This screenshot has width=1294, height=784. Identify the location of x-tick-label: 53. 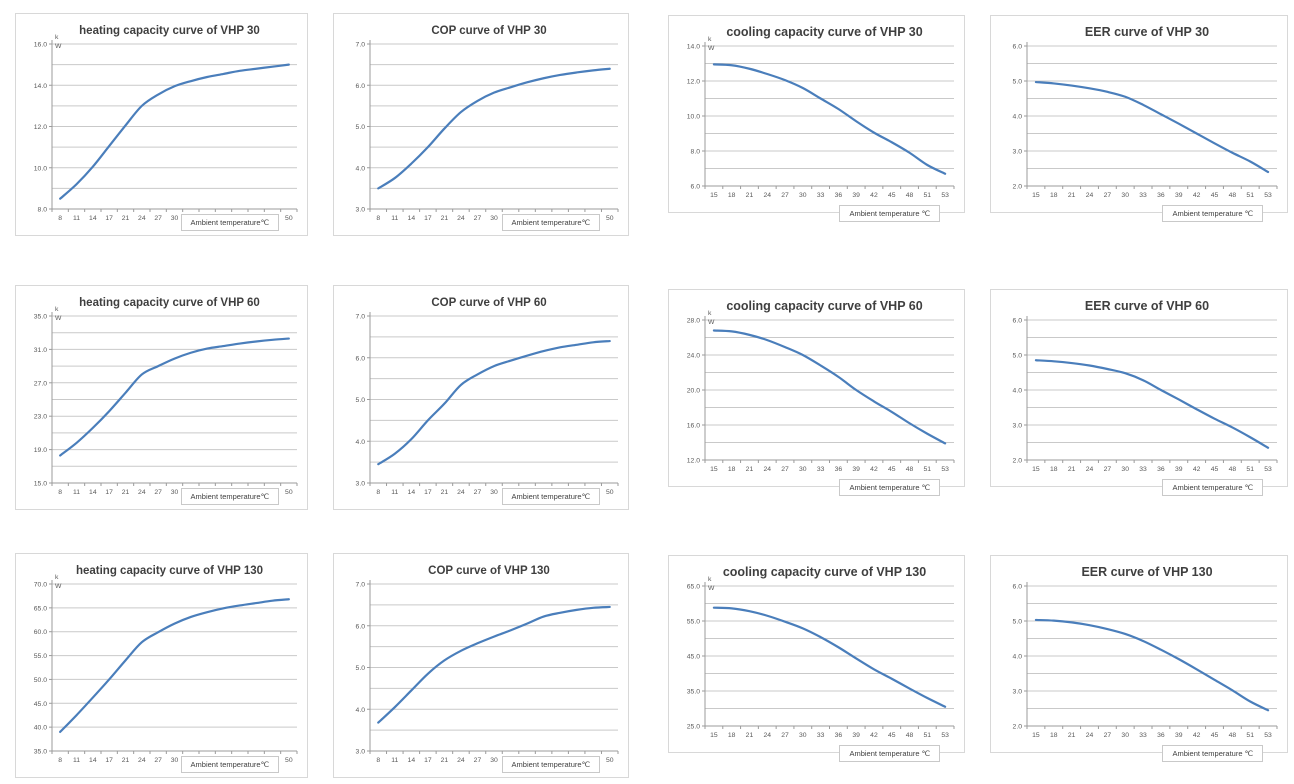
(1268, 195).